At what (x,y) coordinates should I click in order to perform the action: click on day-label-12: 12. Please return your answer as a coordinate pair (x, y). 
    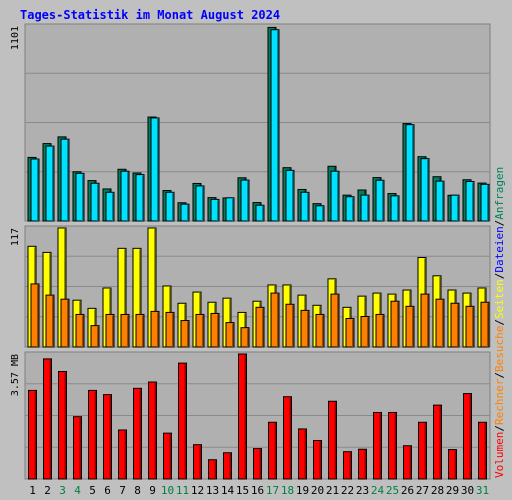
    Looking at the image, I should click on (197, 490).